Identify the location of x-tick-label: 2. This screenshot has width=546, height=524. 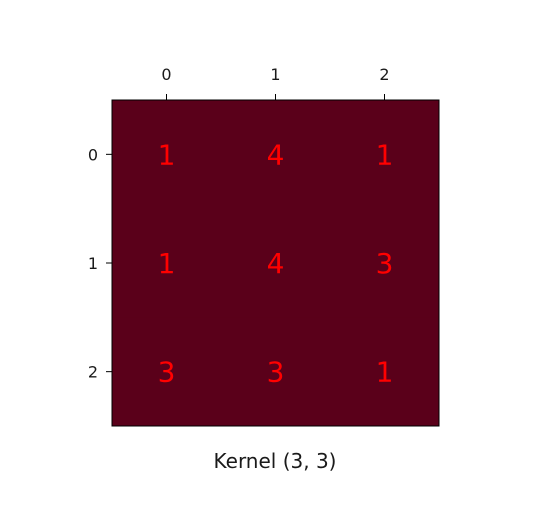
(384, 74).